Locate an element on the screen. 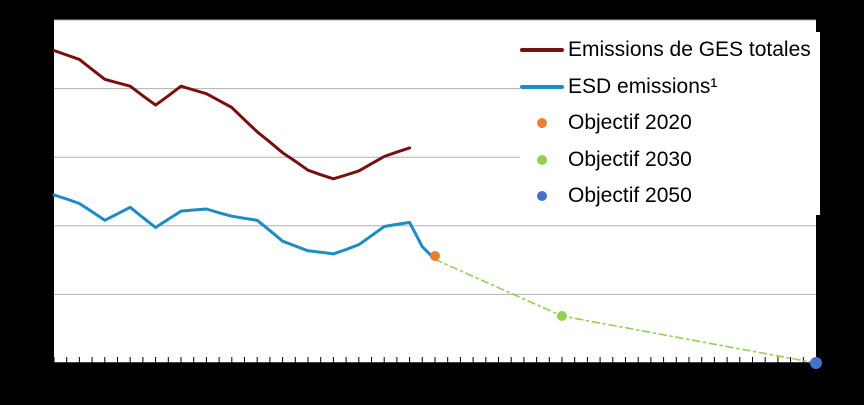 This screenshot has height=405, width=864. legend-item: ESD emissions¹ is located at coordinates (670, 87).